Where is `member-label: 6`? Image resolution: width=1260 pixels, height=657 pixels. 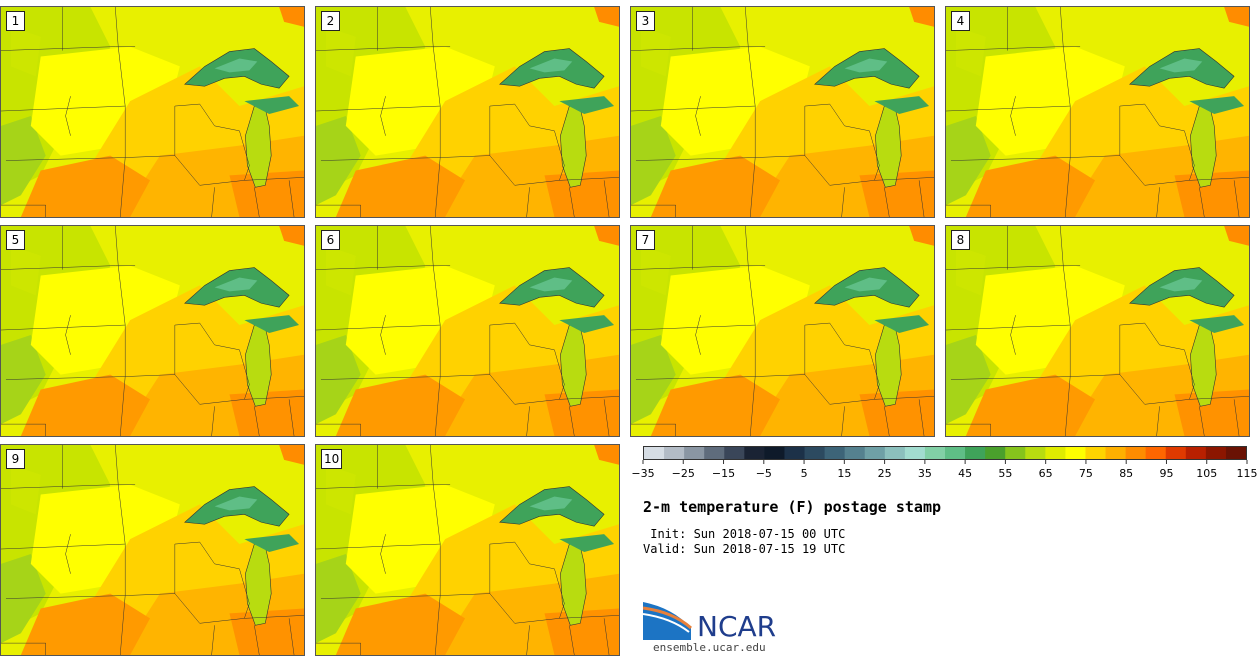
member-label: 6 is located at coordinates (330, 240).